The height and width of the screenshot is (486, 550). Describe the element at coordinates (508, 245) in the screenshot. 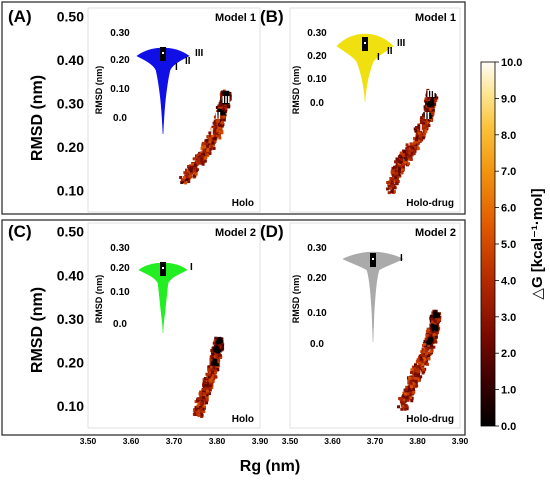

I see `colorbar-tick-label: 5.0` at that location.